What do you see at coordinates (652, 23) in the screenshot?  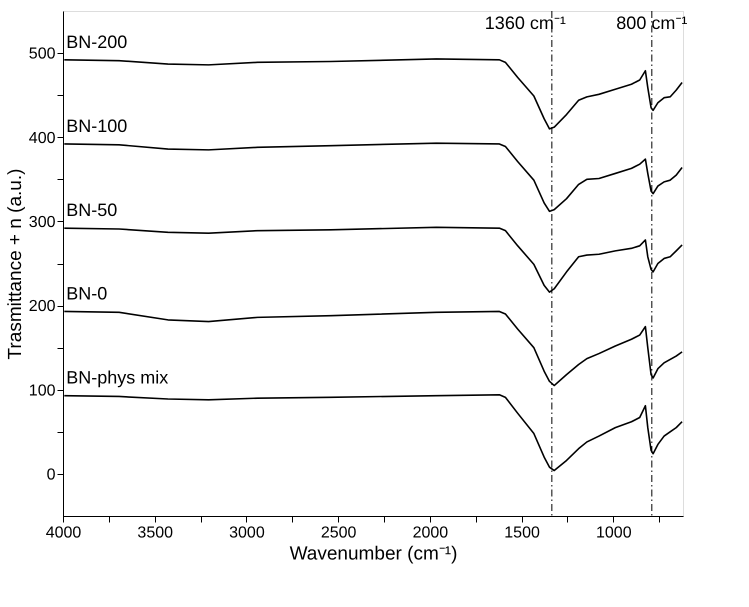 I see `ref-line-label: 800 cm⁻¹` at bounding box center [652, 23].